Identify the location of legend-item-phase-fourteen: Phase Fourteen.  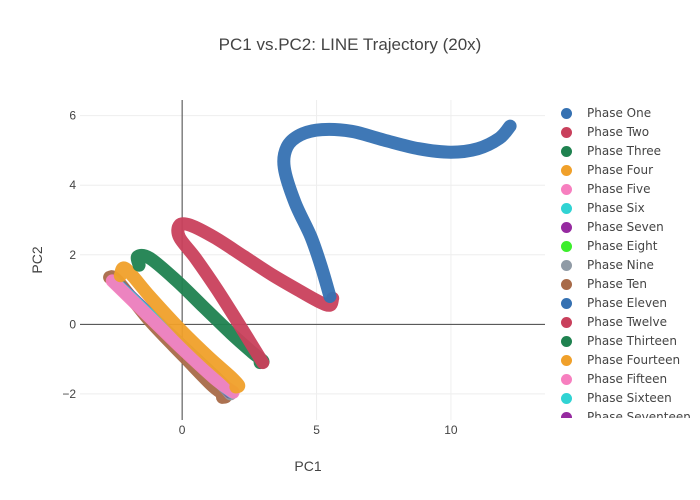
(625, 360).